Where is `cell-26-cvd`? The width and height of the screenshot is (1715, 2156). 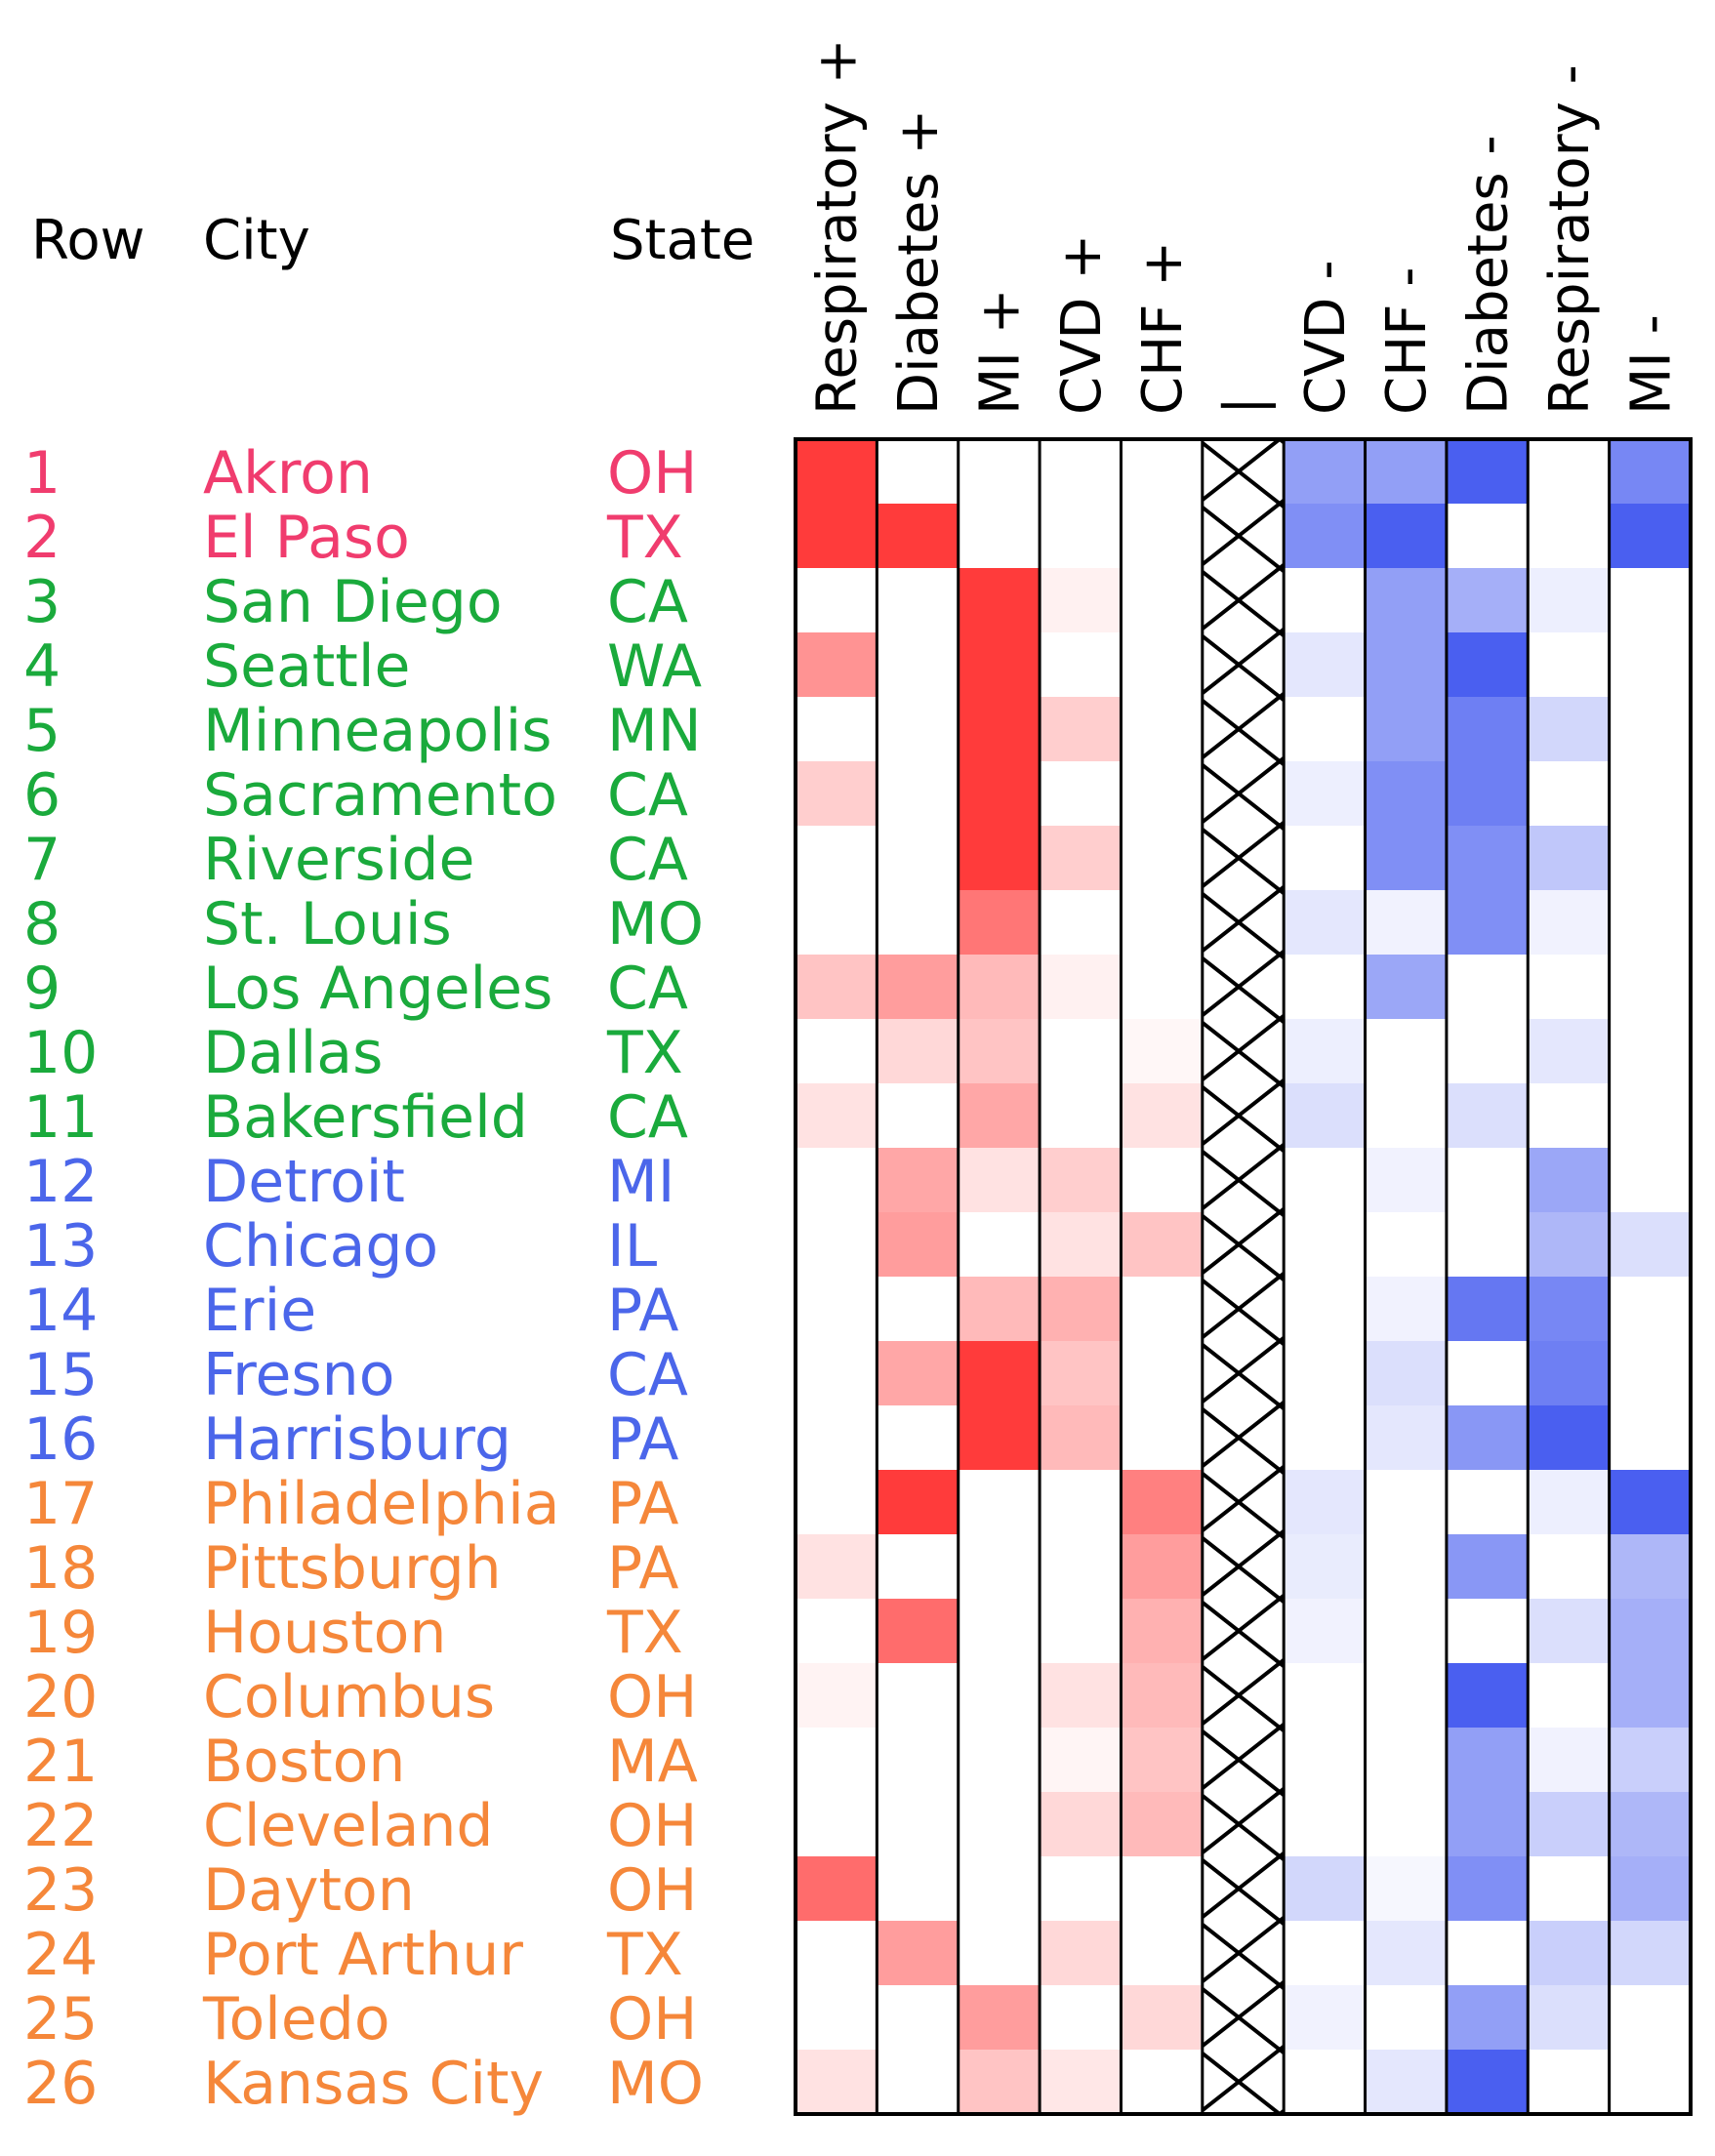 cell-26-cvd is located at coordinates (1081, 2082).